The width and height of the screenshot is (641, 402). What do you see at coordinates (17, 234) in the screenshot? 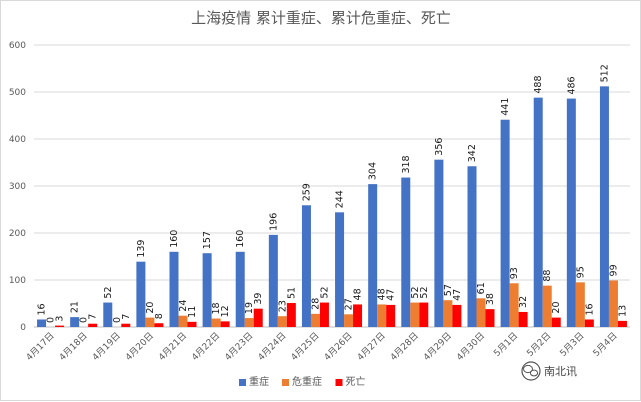
I see `y-tick-label: 200` at bounding box center [17, 234].